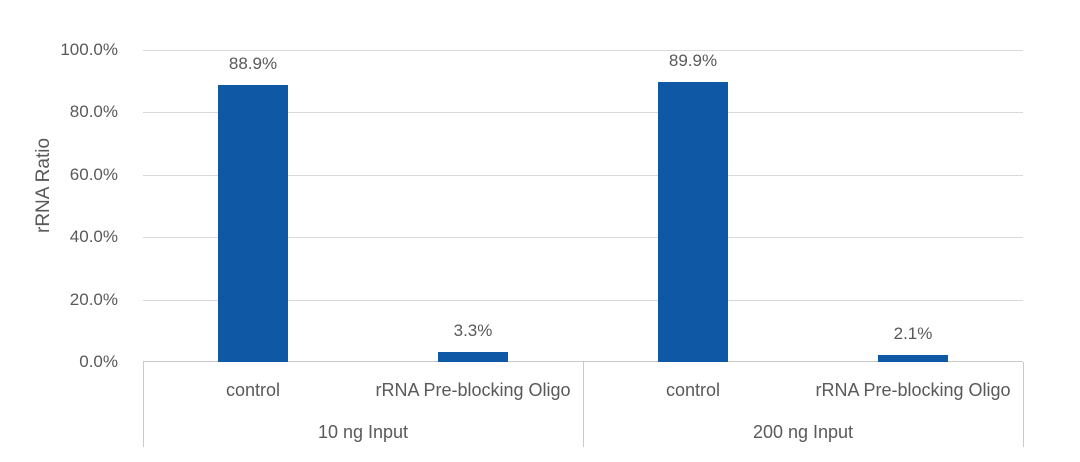  Describe the element at coordinates (803, 432) in the screenshot. I see `group-label: 200 ng Input` at that location.